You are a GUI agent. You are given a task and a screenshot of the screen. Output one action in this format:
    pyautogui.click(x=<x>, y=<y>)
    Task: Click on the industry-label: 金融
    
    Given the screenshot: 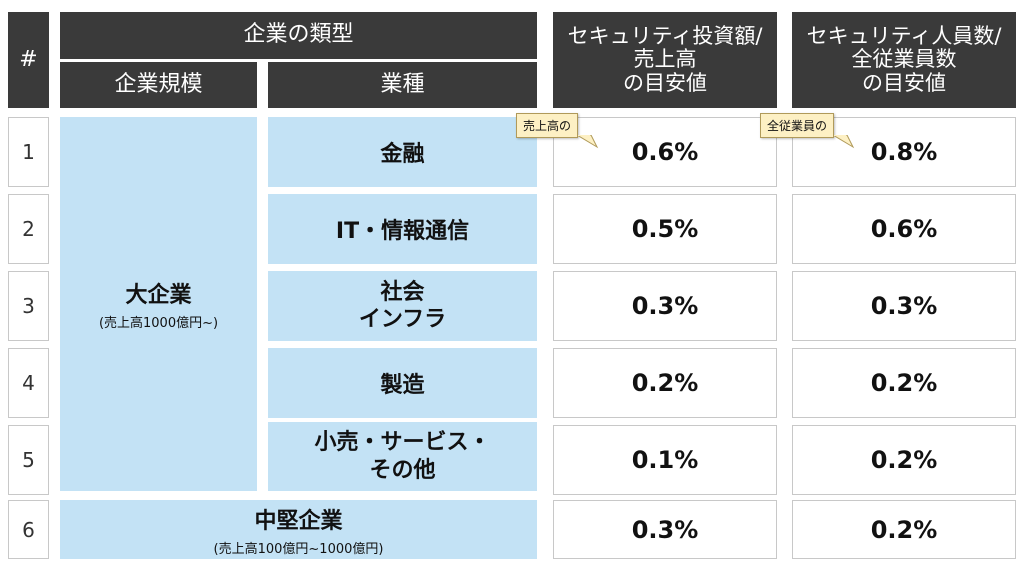 What is the action you would take?
    pyautogui.click(x=402, y=154)
    